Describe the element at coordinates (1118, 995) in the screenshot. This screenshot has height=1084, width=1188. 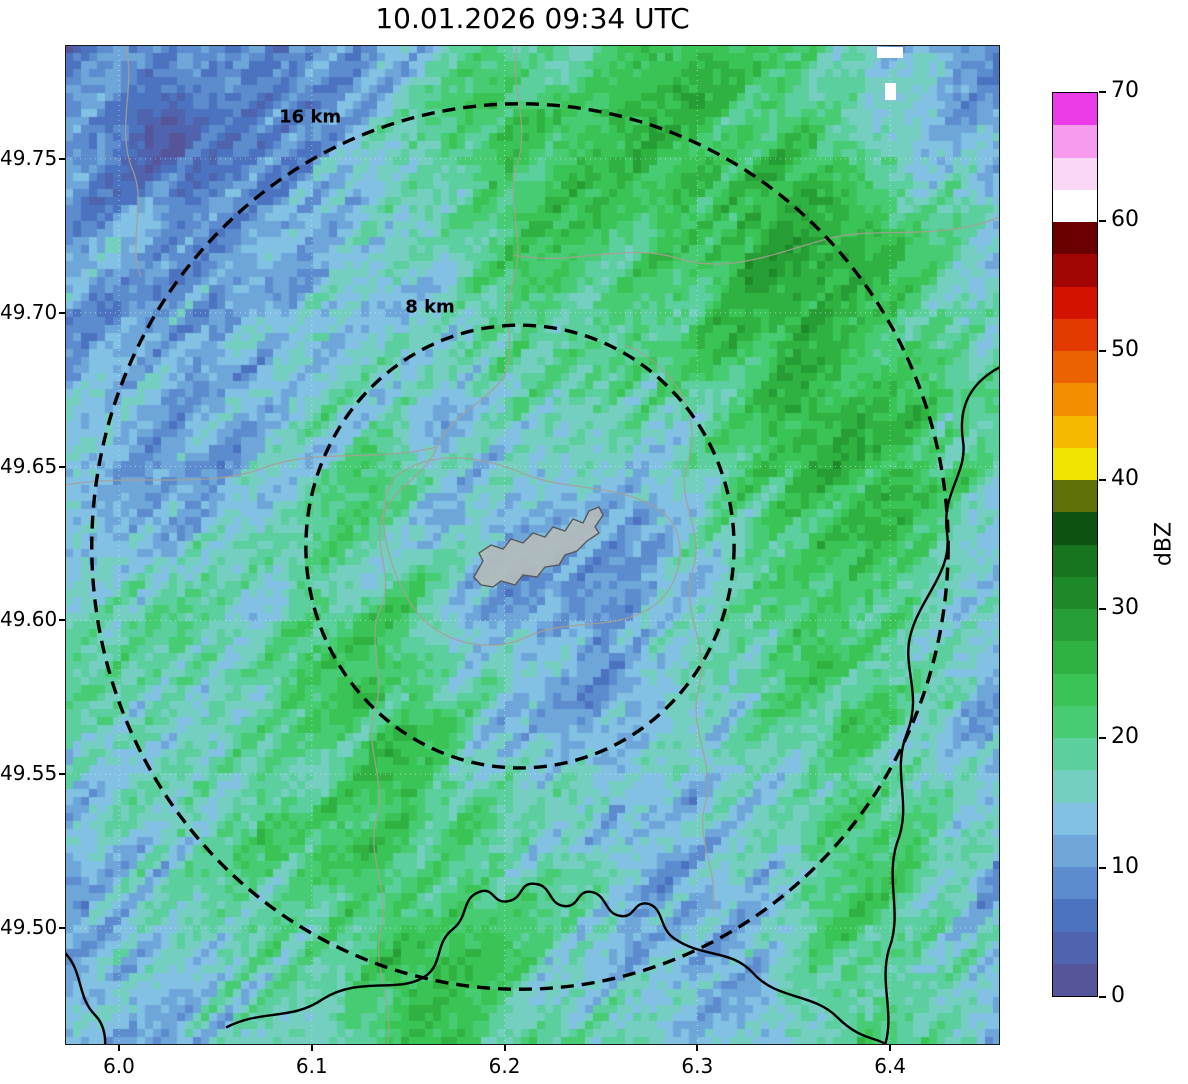
I see `colorbar-tick-label: 0` at that location.